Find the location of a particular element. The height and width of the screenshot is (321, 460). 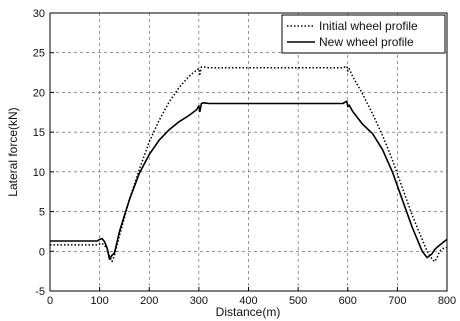

y-tick-label: 0 is located at coordinates (42, 252).